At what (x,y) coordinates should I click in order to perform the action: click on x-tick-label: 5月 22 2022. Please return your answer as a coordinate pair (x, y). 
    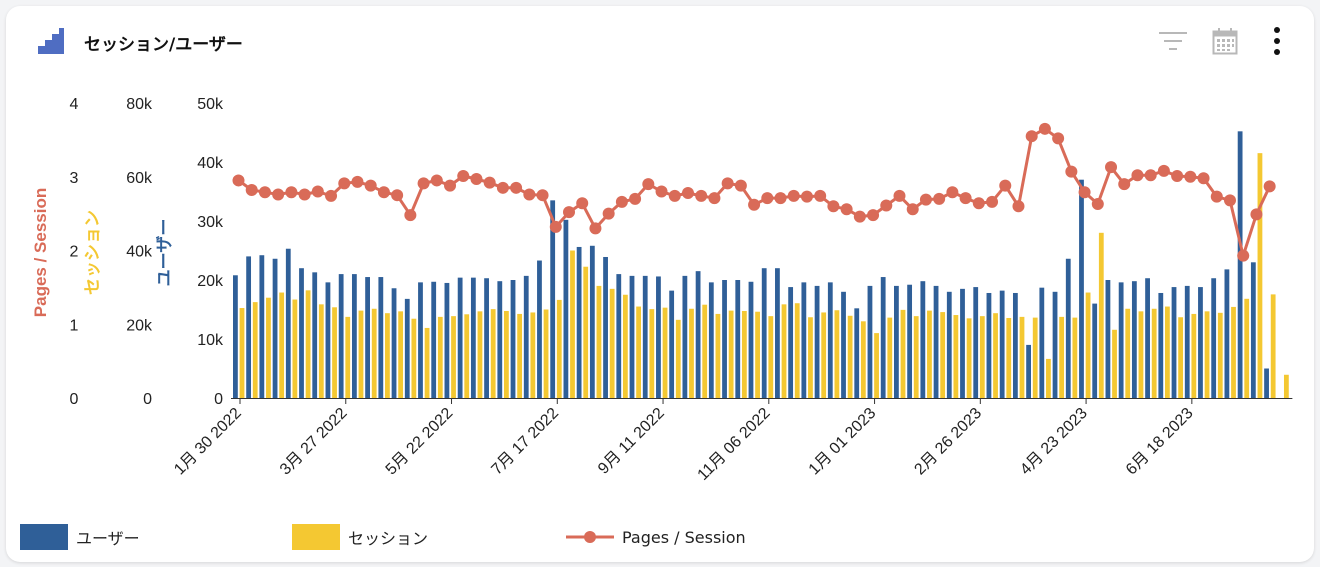
    Looking at the image, I should click on (420, 442).